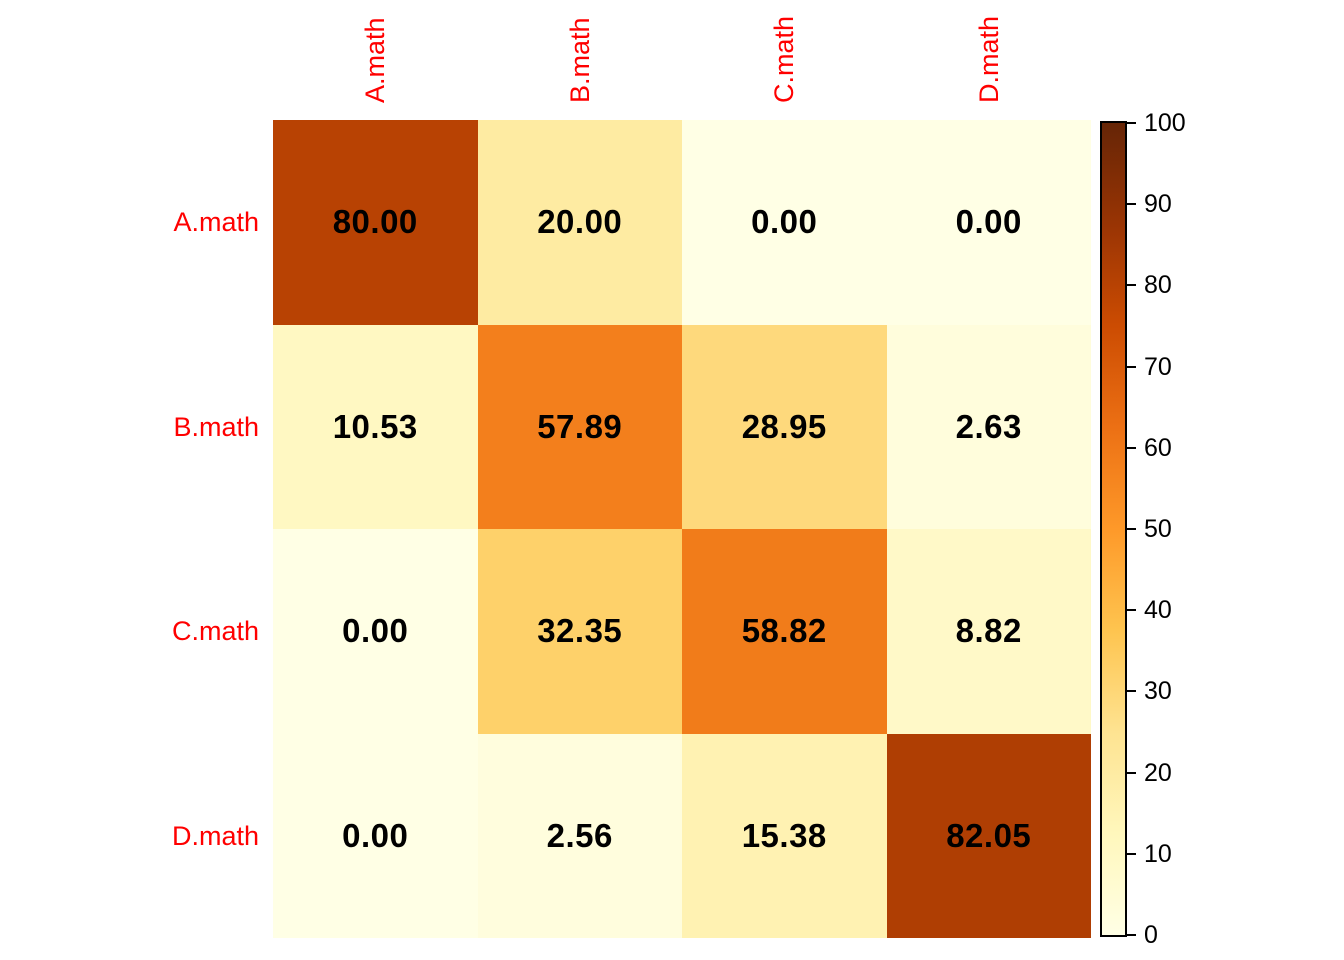 Image resolution: width=1344 pixels, height=960 pixels. I want to click on cell-value: 2.56, so click(579, 835).